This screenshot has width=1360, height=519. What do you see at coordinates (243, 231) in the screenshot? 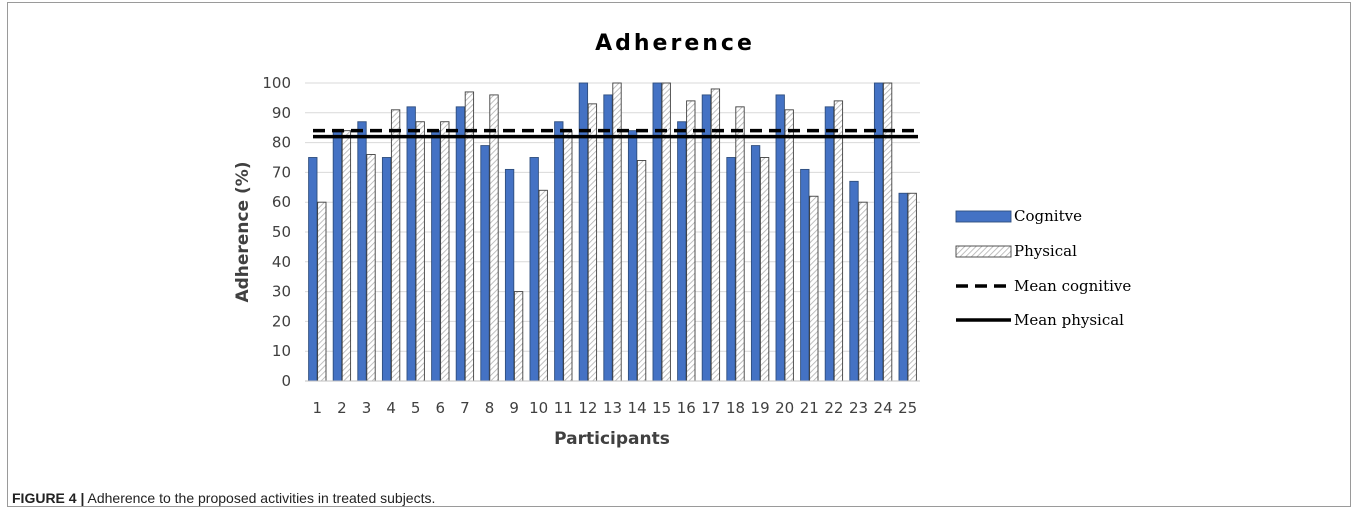
I see `y-axis-title: Adherence (%)` at bounding box center [243, 231].